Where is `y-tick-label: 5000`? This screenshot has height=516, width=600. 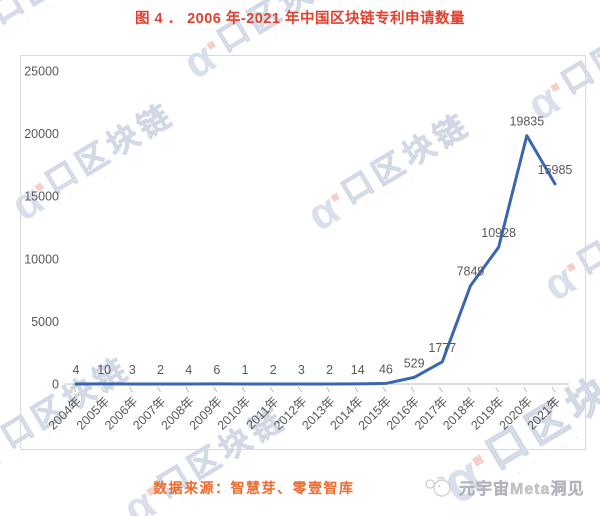
y-tick-label: 5000 is located at coordinates (45, 322).